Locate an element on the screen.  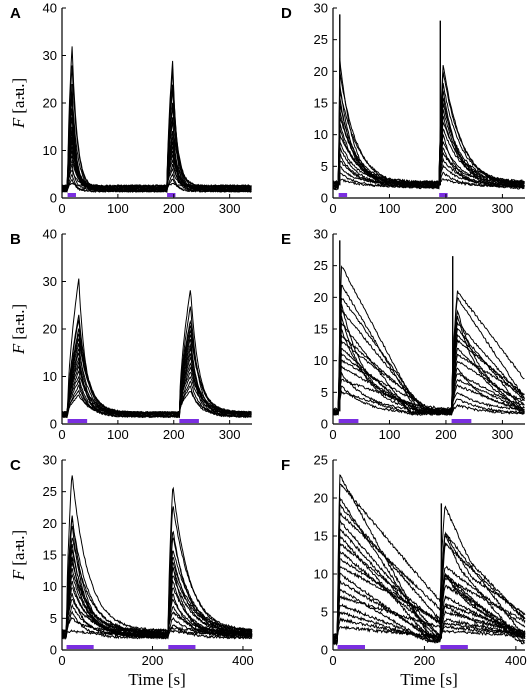
panel-label: A is located at coordinates (15, 13).